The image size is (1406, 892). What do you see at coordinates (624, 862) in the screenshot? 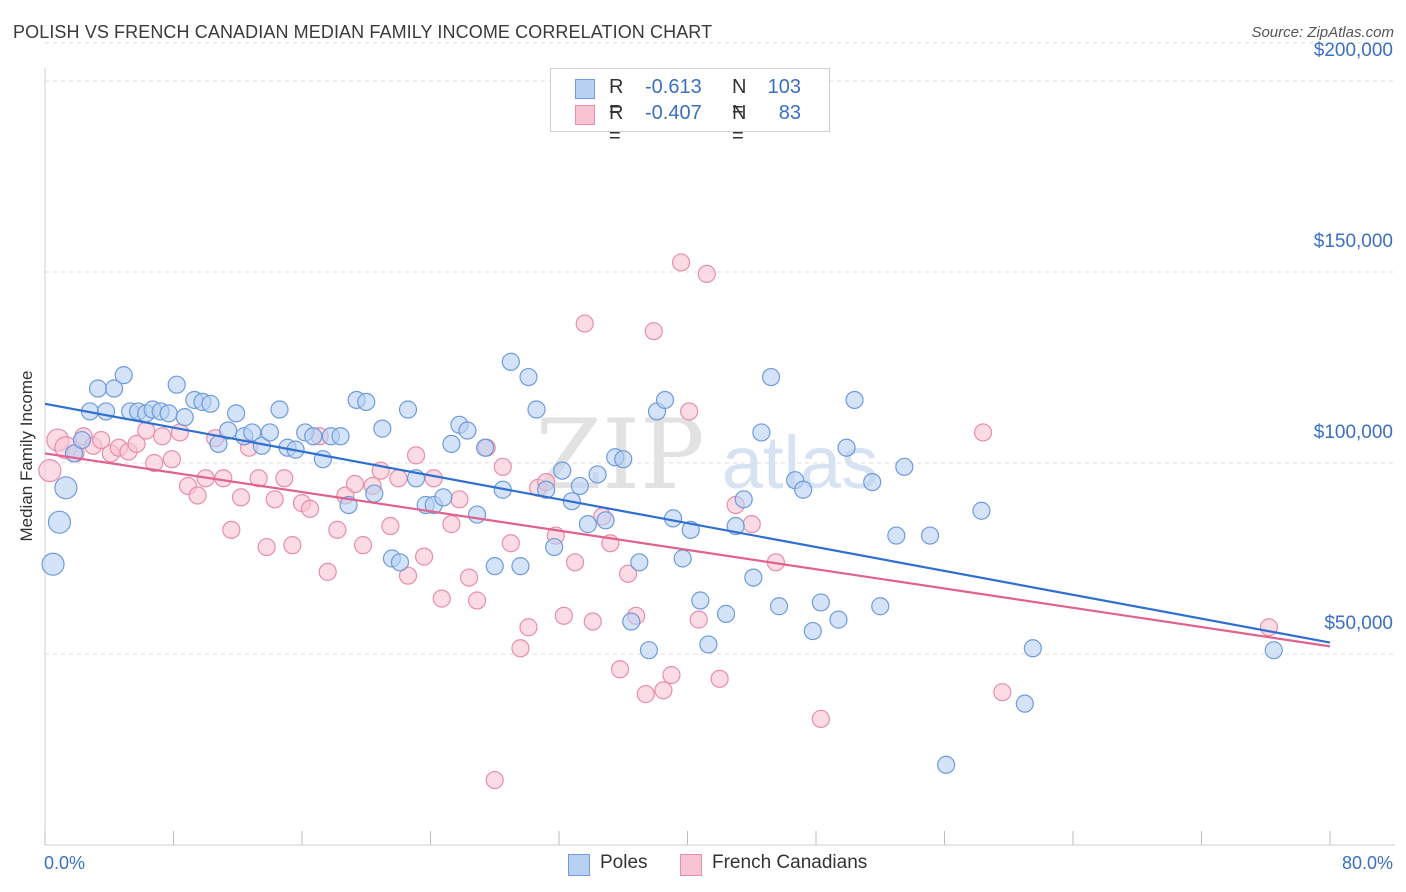
I see `legend-label-poles: Poles` at bounding box center [624, 862].